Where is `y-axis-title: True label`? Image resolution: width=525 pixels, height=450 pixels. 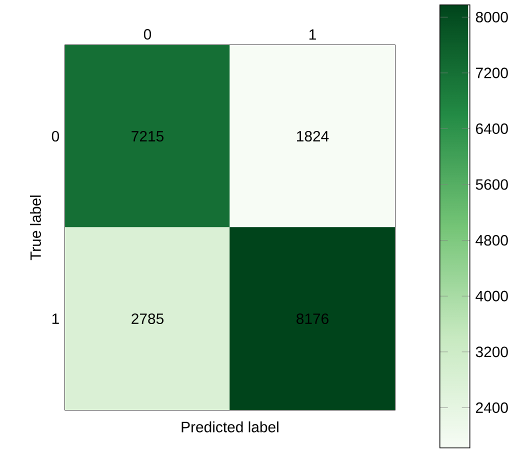
y-axis-title: True label is located at coordinates (35, 228).